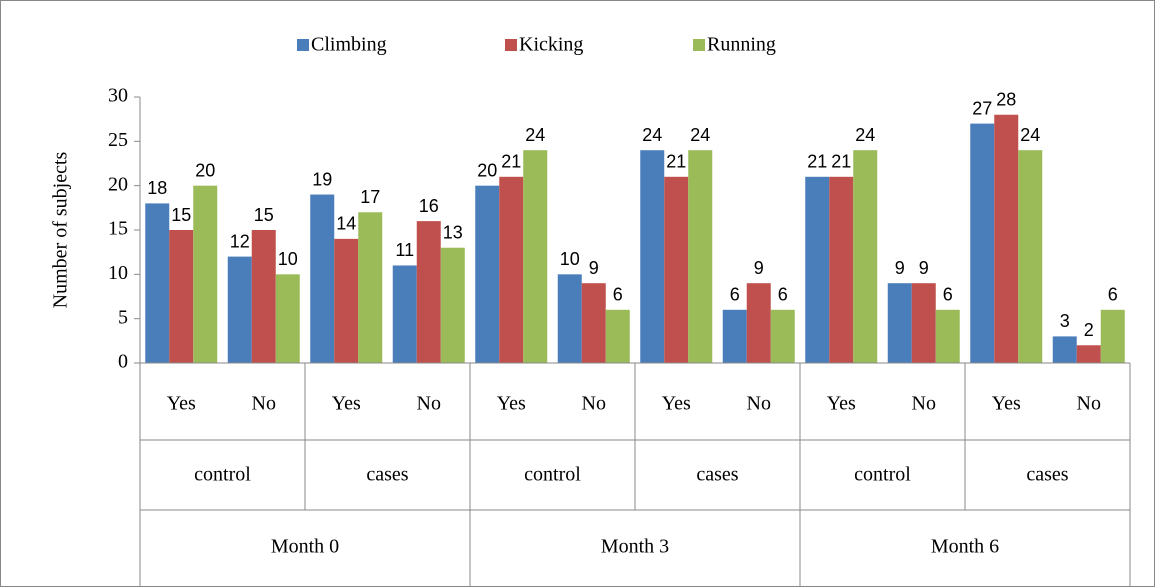  Describe the element at coordinates (240, 241) in the screenshot. I see `value-label: 12` at that location.